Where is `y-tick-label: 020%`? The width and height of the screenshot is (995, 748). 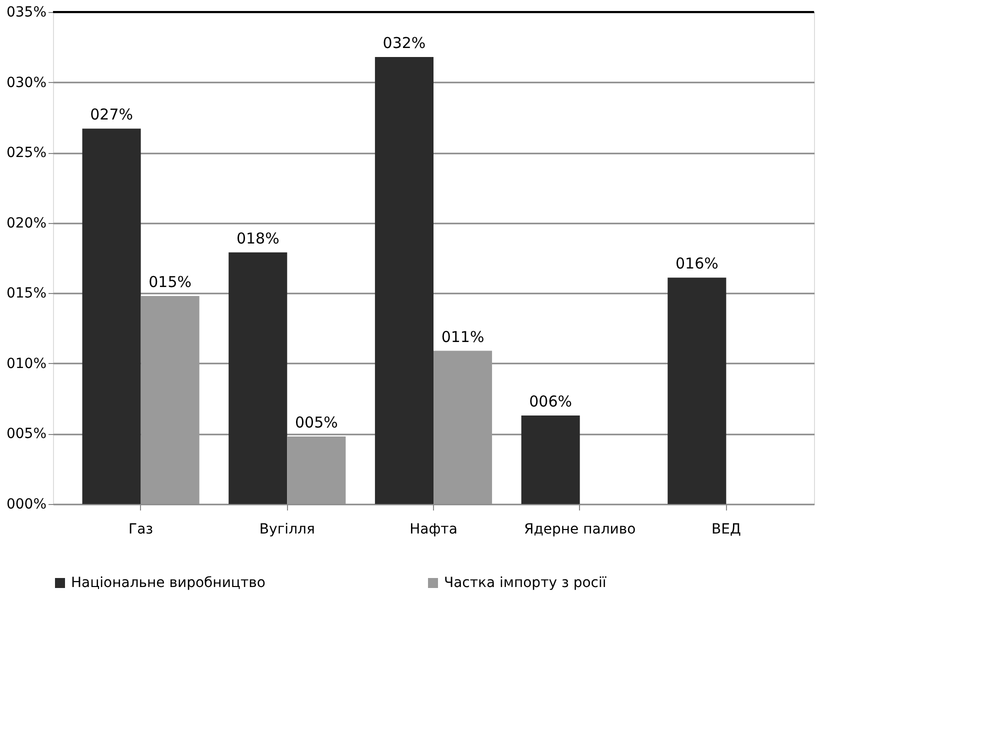 y-tick-label: 020% is located at coordinates (26, 223).